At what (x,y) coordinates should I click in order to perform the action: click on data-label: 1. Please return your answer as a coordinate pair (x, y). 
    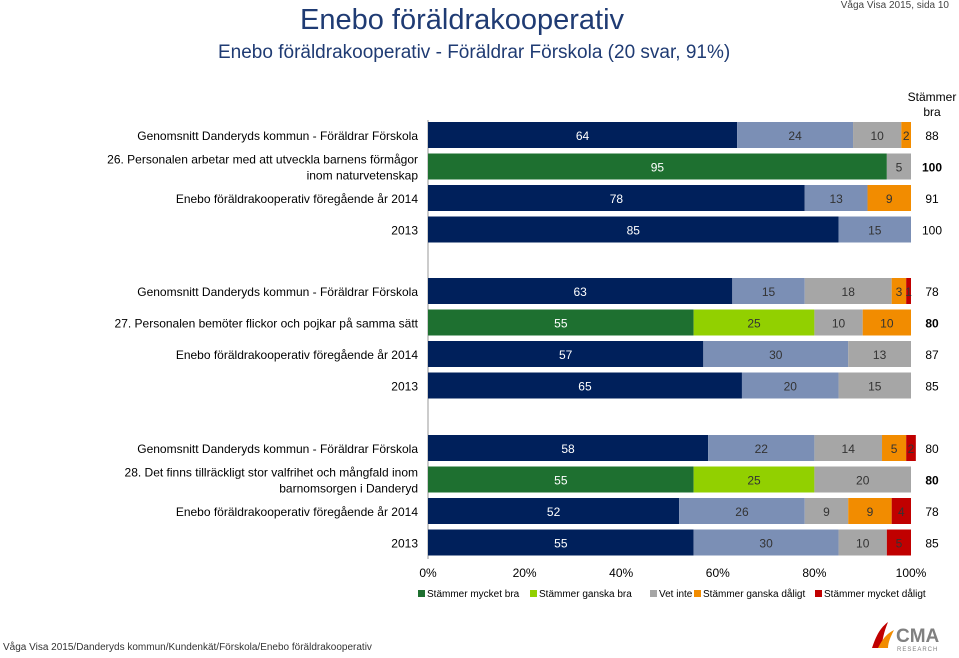
    Looking at the image, I should click on (908, 292).